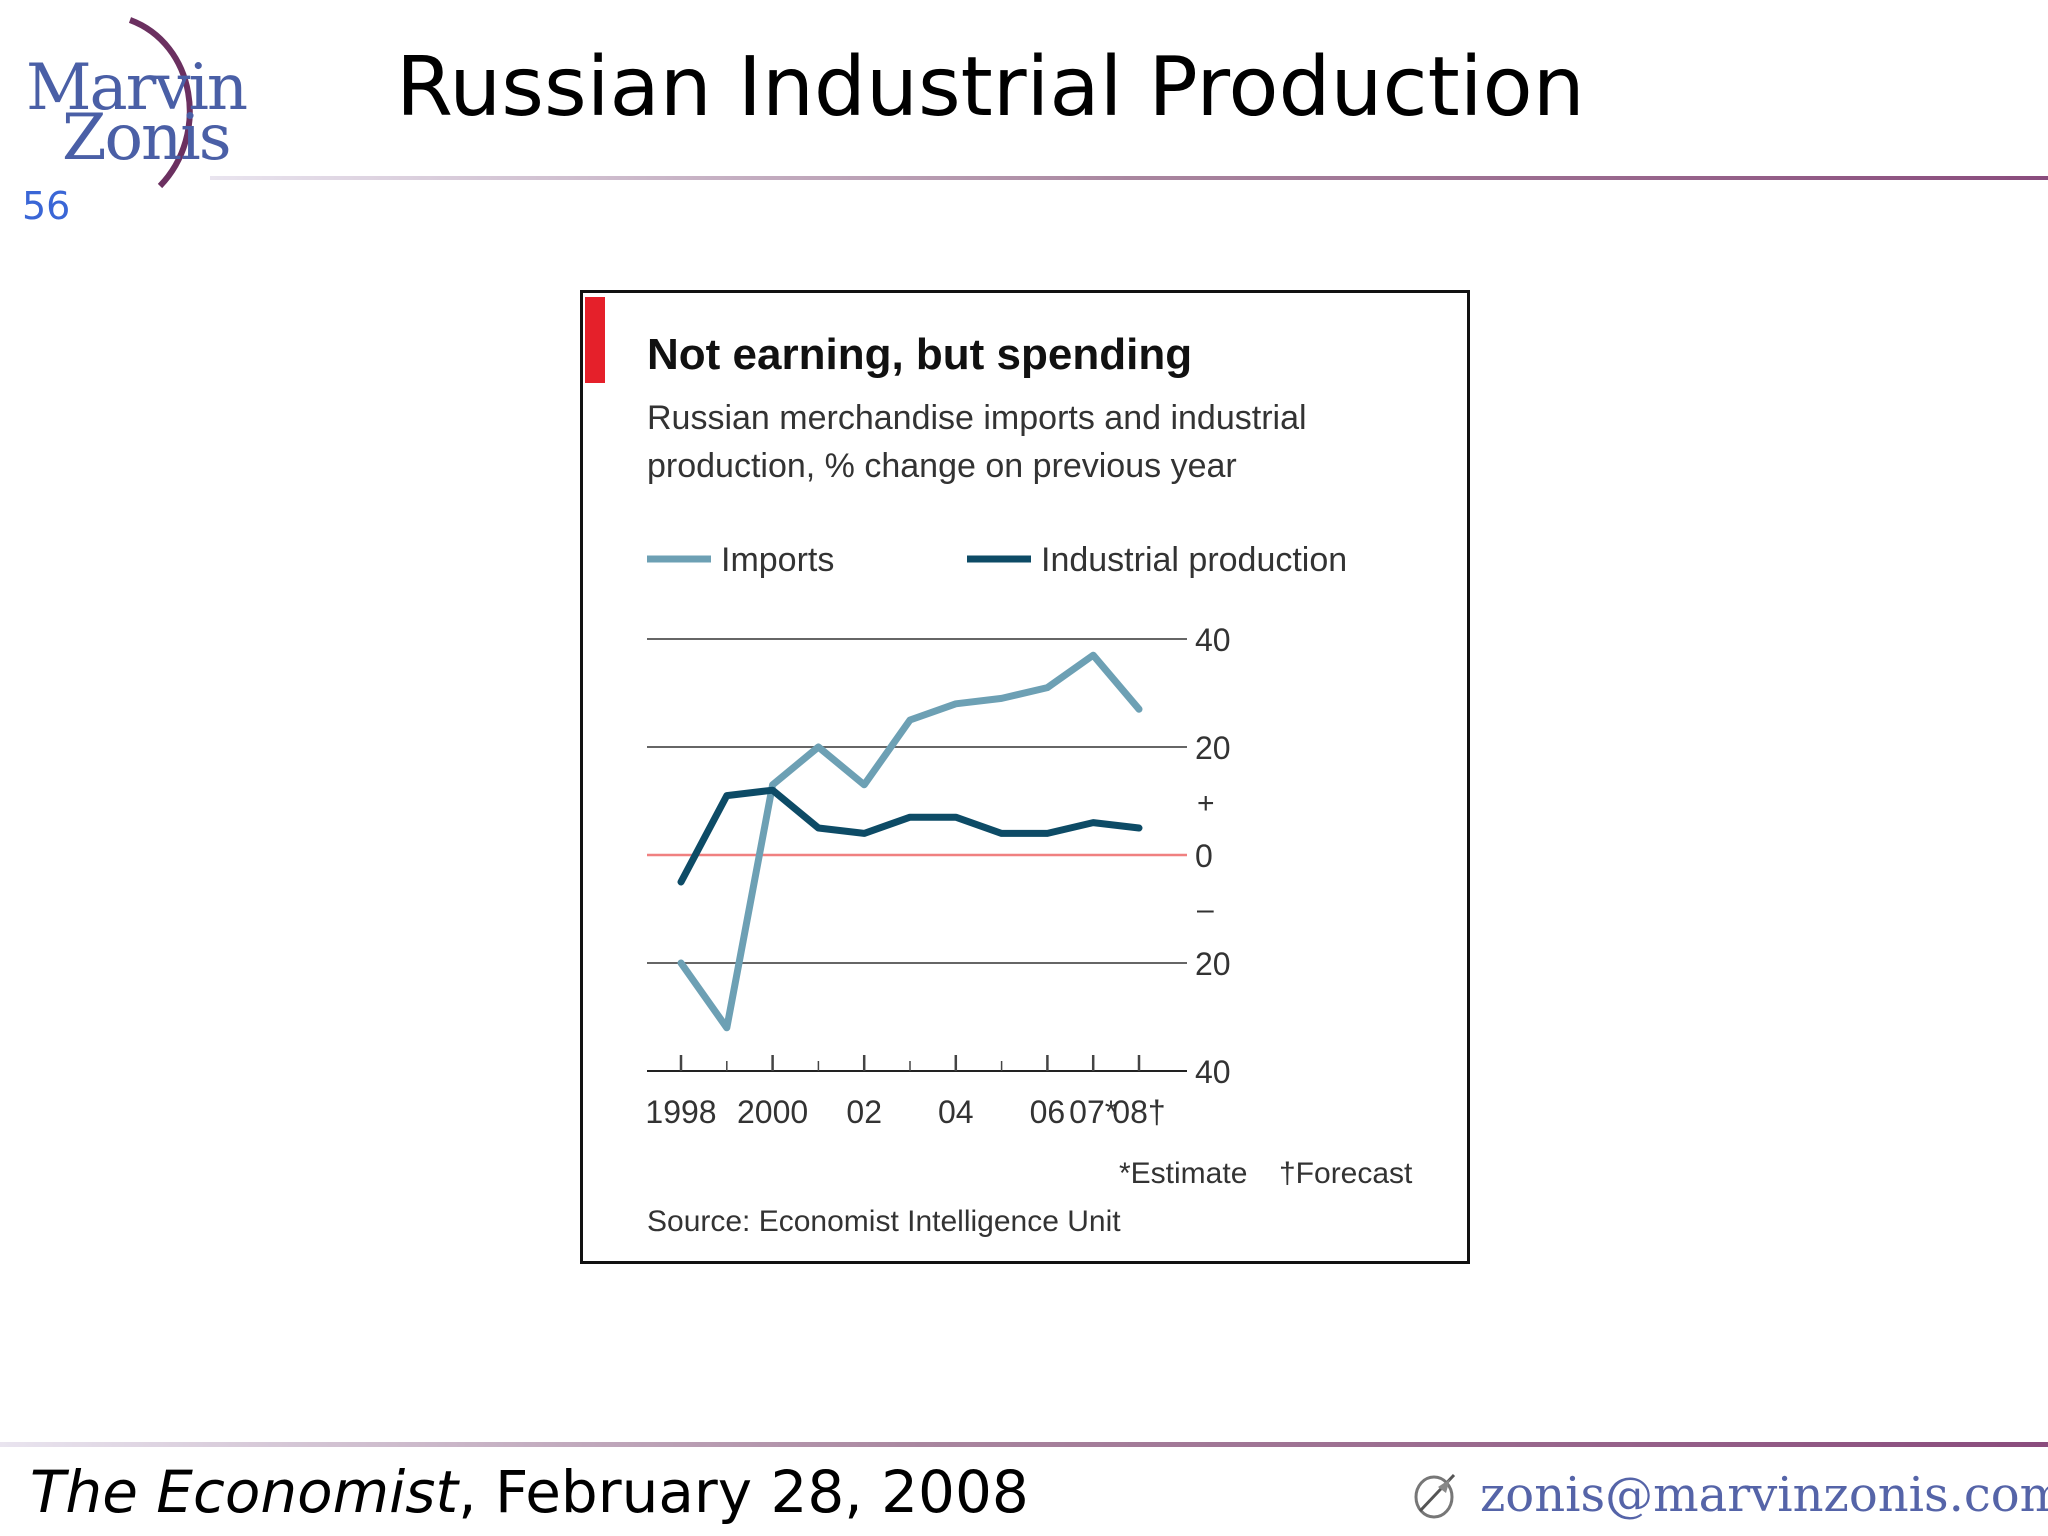 This screenshot has height=1536, width=2048. I want to click on y-tick-label-20: 20, so click(1213, 748).